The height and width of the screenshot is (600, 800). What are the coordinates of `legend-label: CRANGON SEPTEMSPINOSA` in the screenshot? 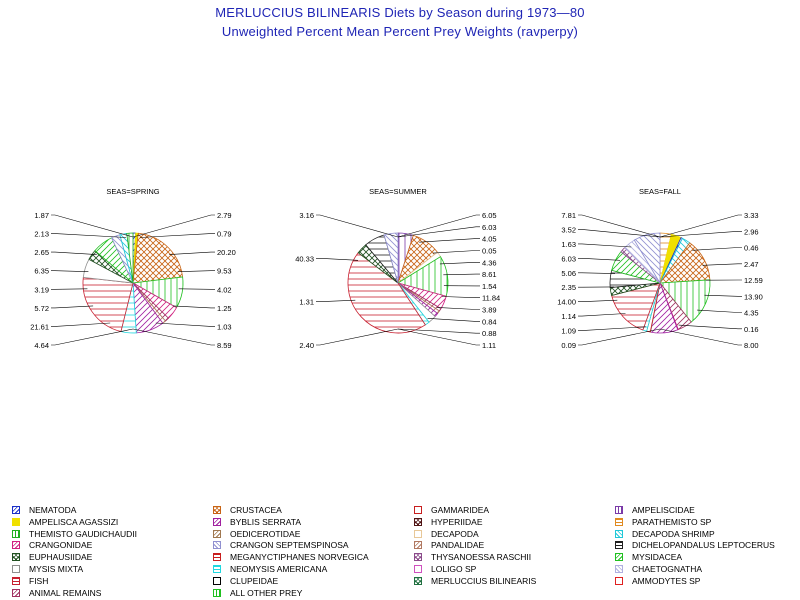 It's located at (289, 545).